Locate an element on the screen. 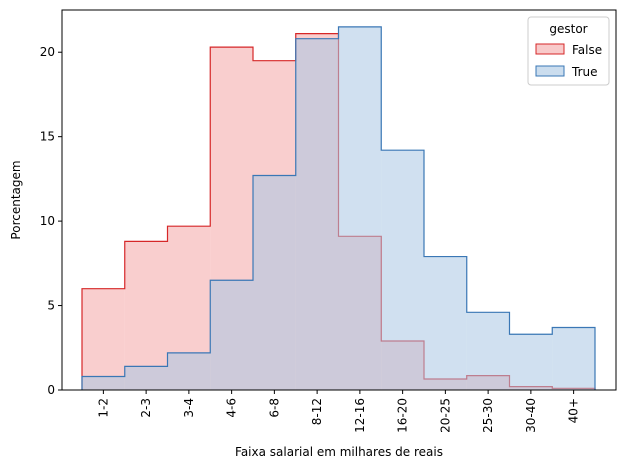 Image resolution: width=630 pixels, height=474 pixels. legend-title: gestor is located at coordinates (568, 29).